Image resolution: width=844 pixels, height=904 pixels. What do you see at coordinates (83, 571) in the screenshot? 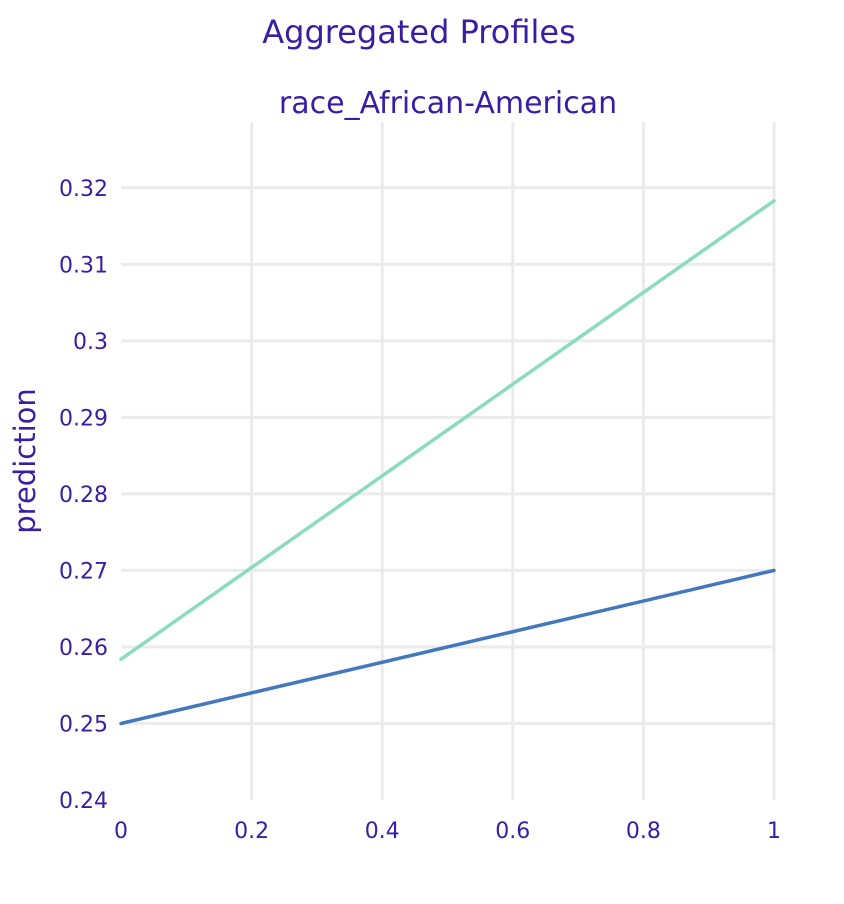
I see `y-tick-label: 0.27` at bounding box center [83, 571].